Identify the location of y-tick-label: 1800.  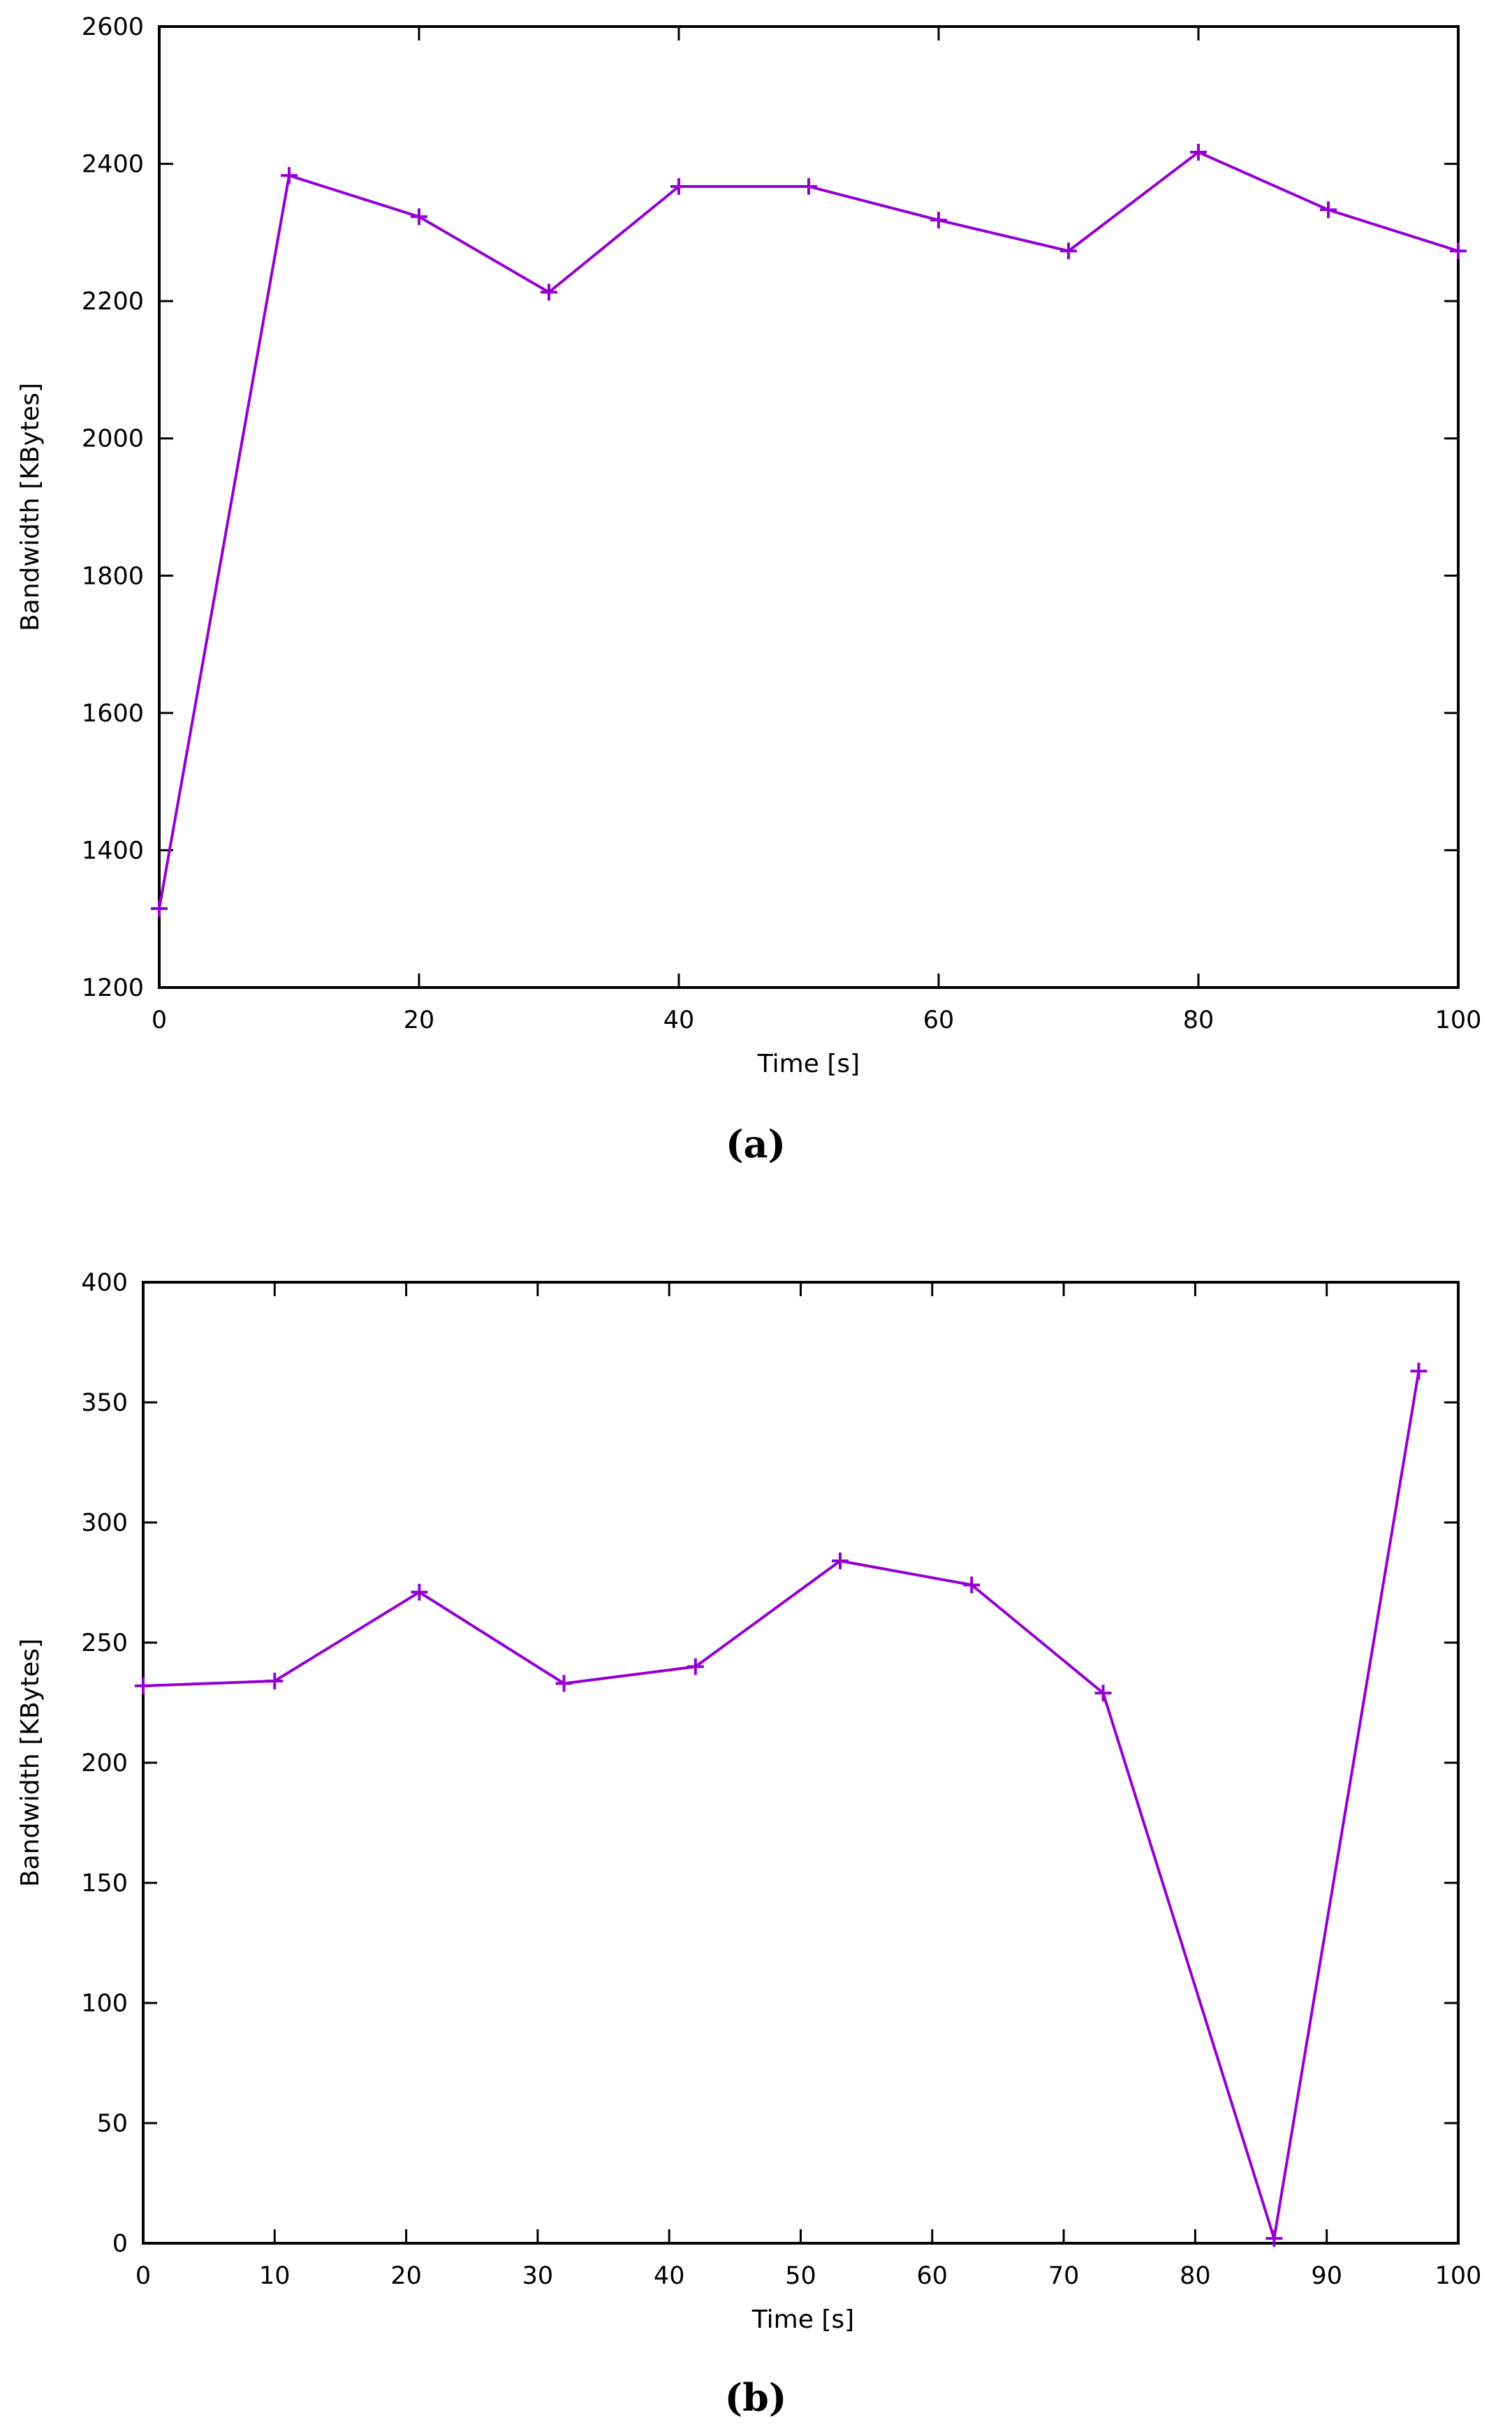
(113, 576).